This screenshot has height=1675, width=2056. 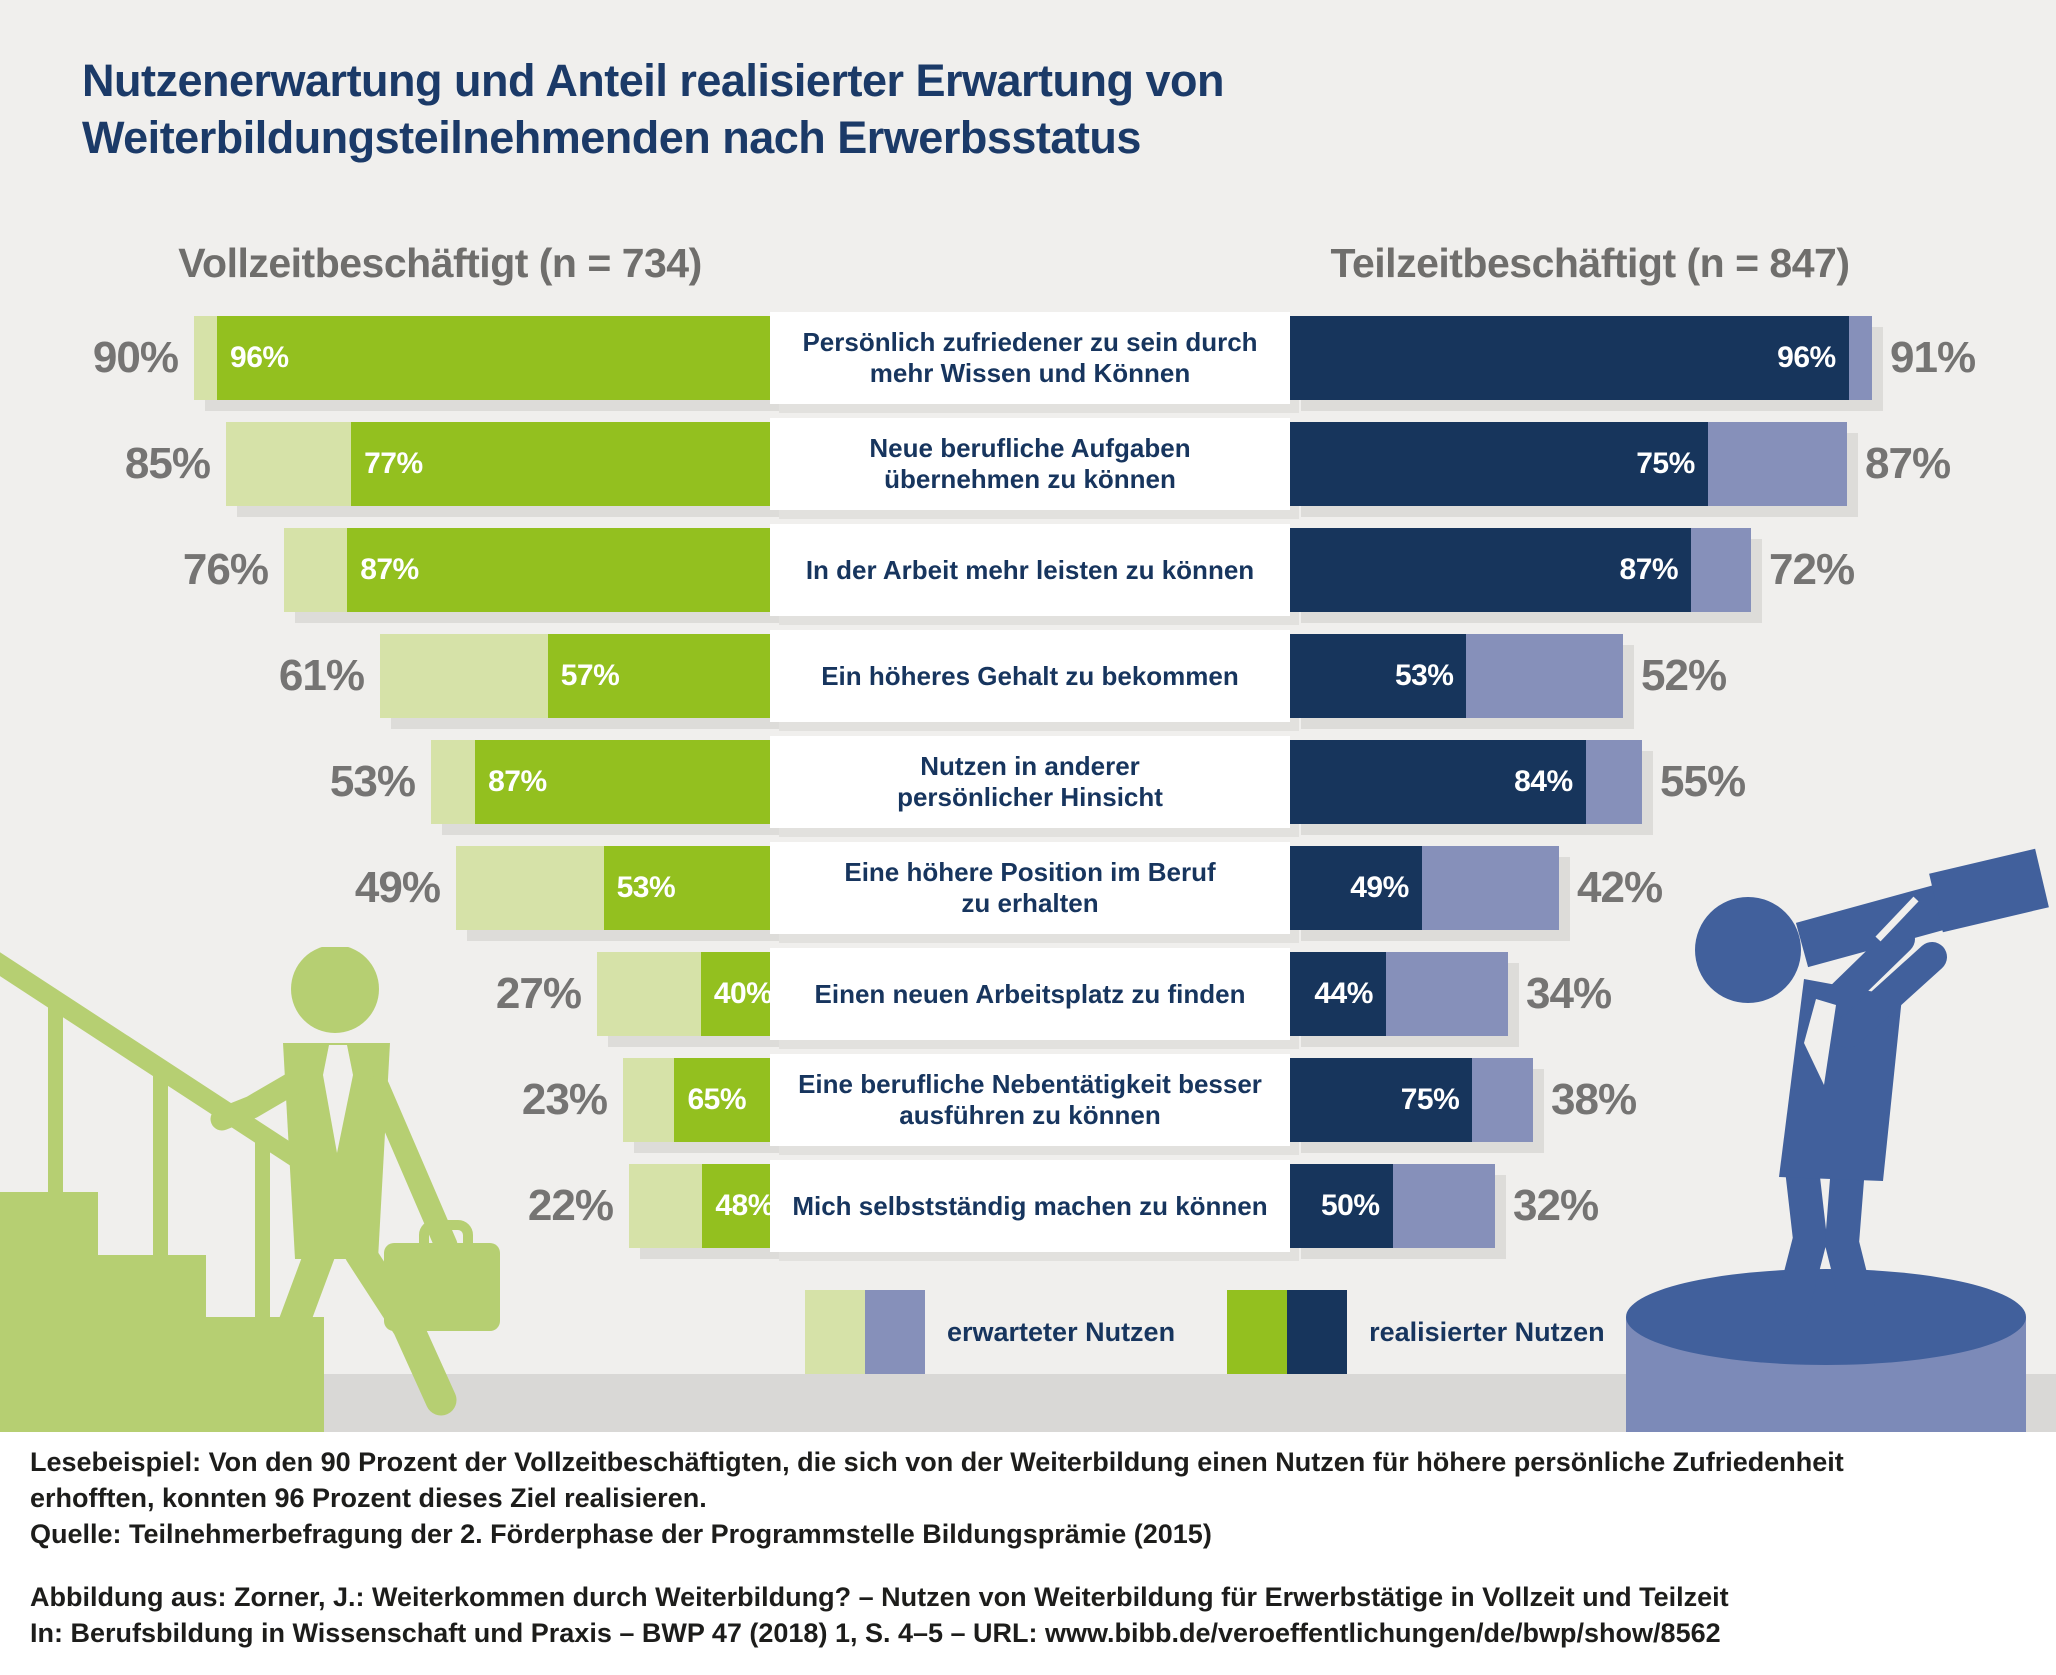 I want to click on realized-segment: 75%, so click(x=1381, y=1100).